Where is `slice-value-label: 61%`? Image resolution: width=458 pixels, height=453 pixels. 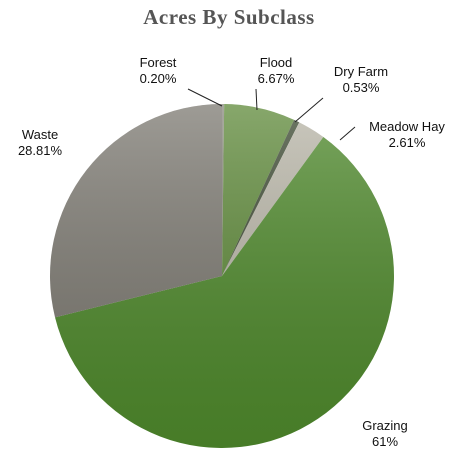 slice-value-label: 61% is located at coordinates (385, 441).